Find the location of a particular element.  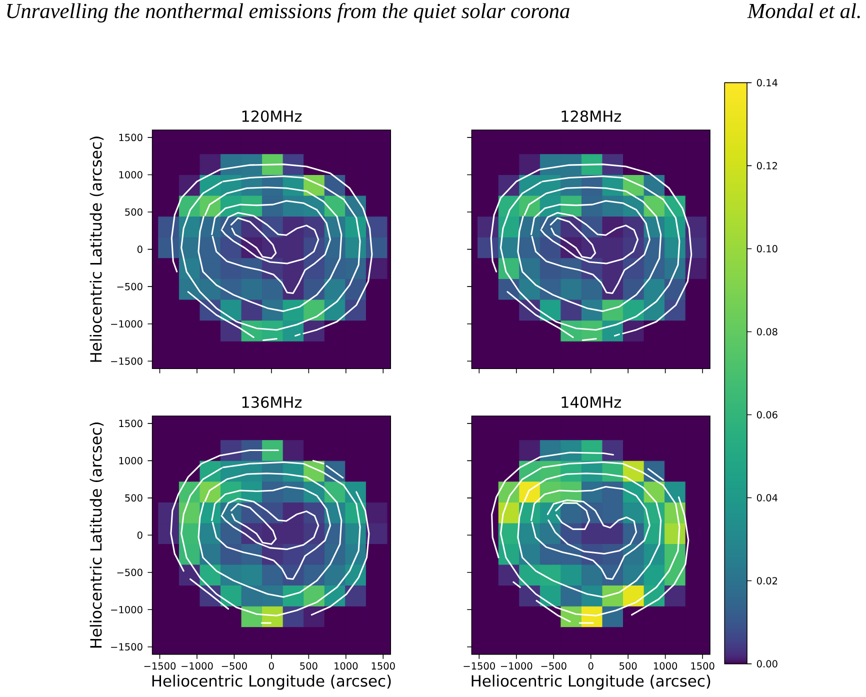

color-bar-label: 0.06 is located at coordinates (767, 414).